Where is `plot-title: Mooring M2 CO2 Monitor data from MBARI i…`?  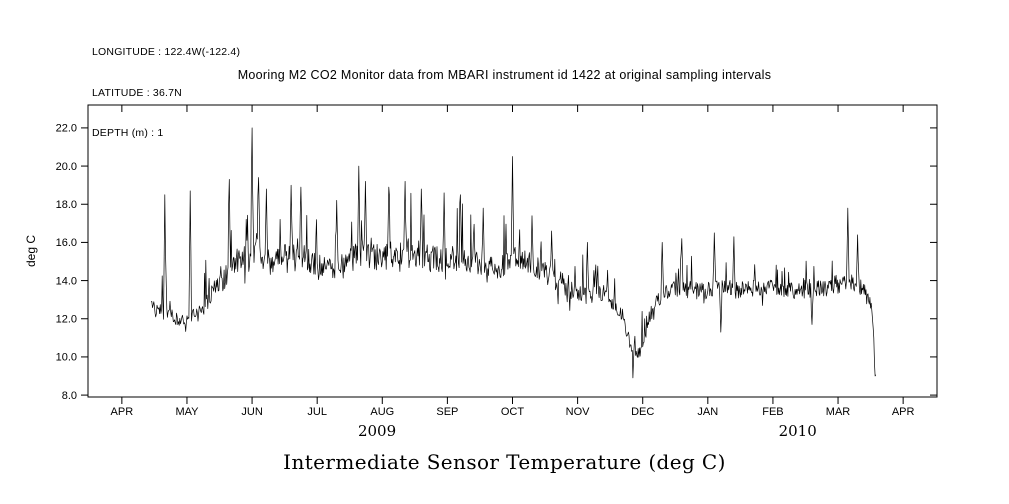 plot-title: Mooring M2 CO2 Monitor data from MBARI i… is located at coordinates (504, 75).